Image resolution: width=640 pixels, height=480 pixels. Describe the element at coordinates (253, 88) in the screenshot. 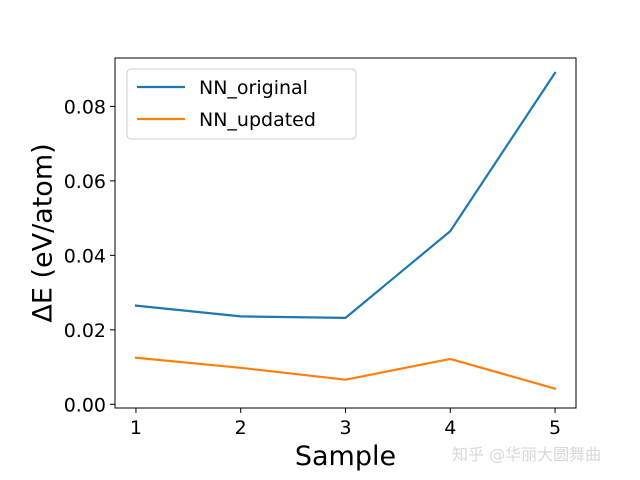

I see `legend-label: NN_original` at that location.